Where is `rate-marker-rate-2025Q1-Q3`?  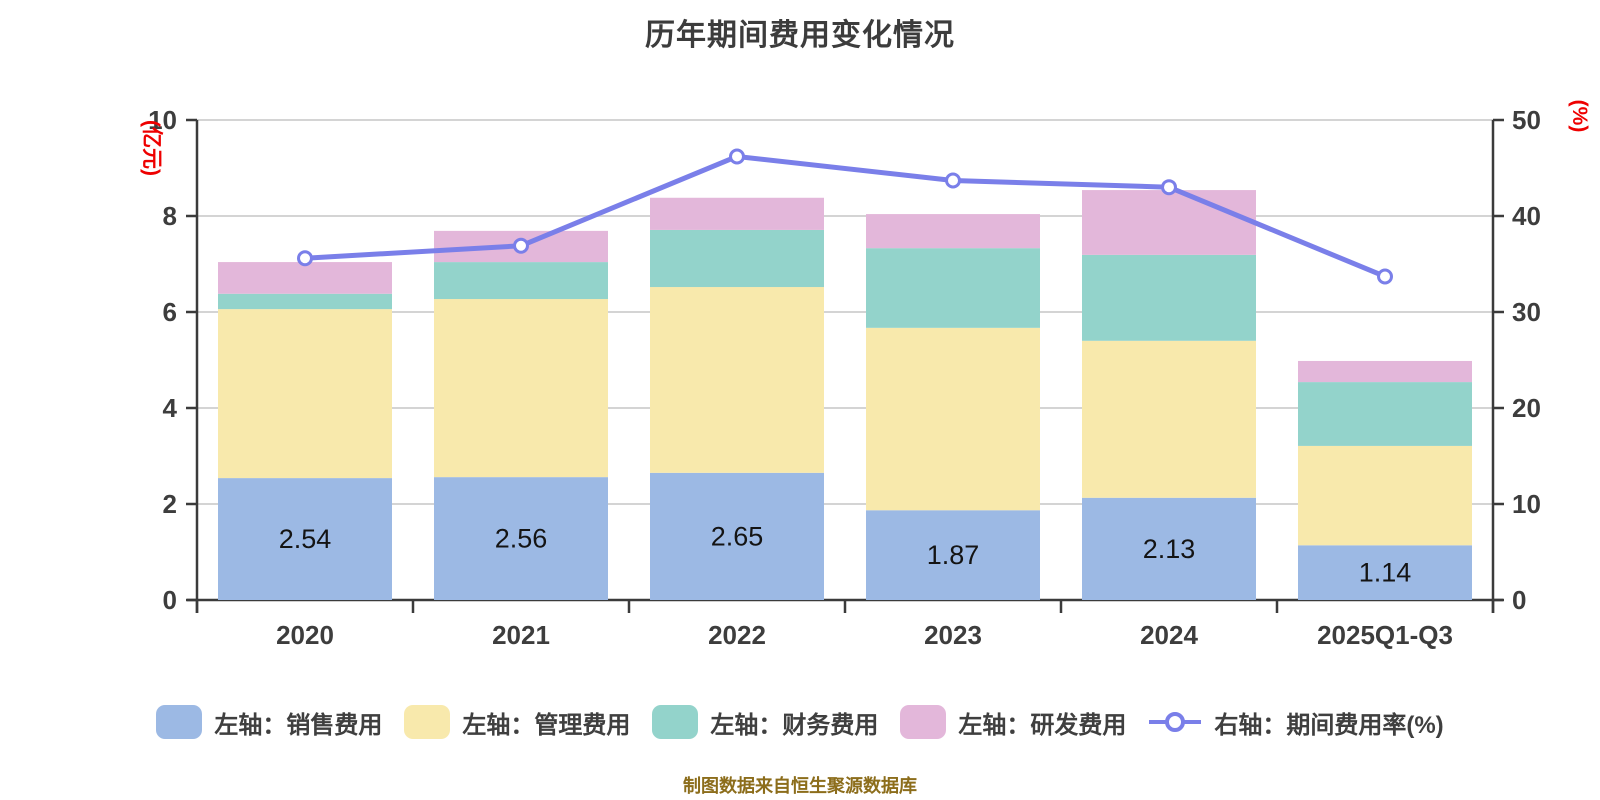 rate-marker-rate-2025Q1-Q3 is located at coordinates (1385, 276).